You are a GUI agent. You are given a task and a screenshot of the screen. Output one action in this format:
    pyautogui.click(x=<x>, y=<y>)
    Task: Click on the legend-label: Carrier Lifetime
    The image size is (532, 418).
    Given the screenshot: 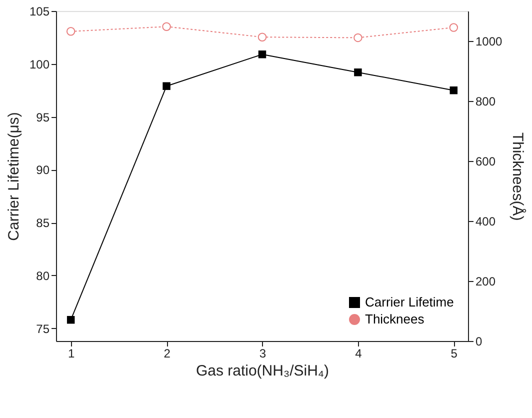 What is the action you would take?
    pyautogui.click(x=409, y=302)
    